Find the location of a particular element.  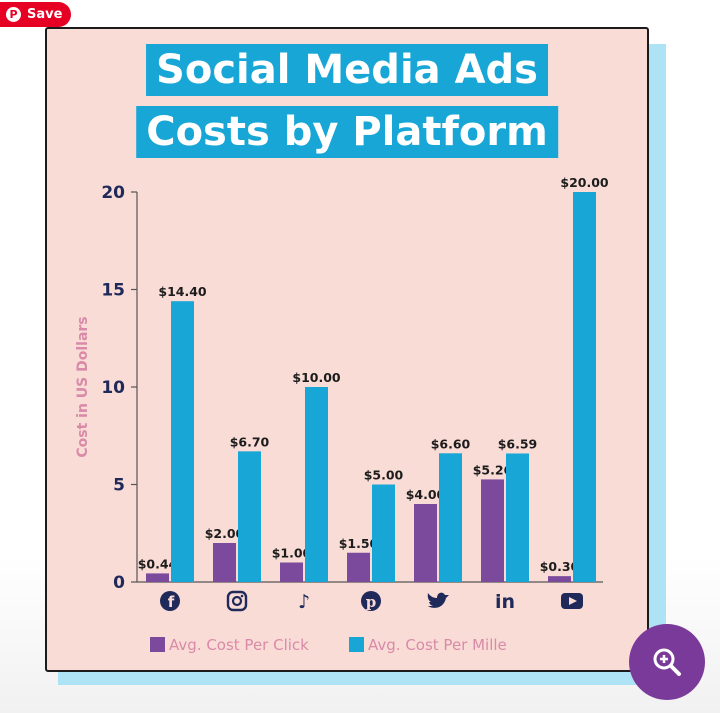

y-tick-label: 20 is located at coordinates (113, 193).